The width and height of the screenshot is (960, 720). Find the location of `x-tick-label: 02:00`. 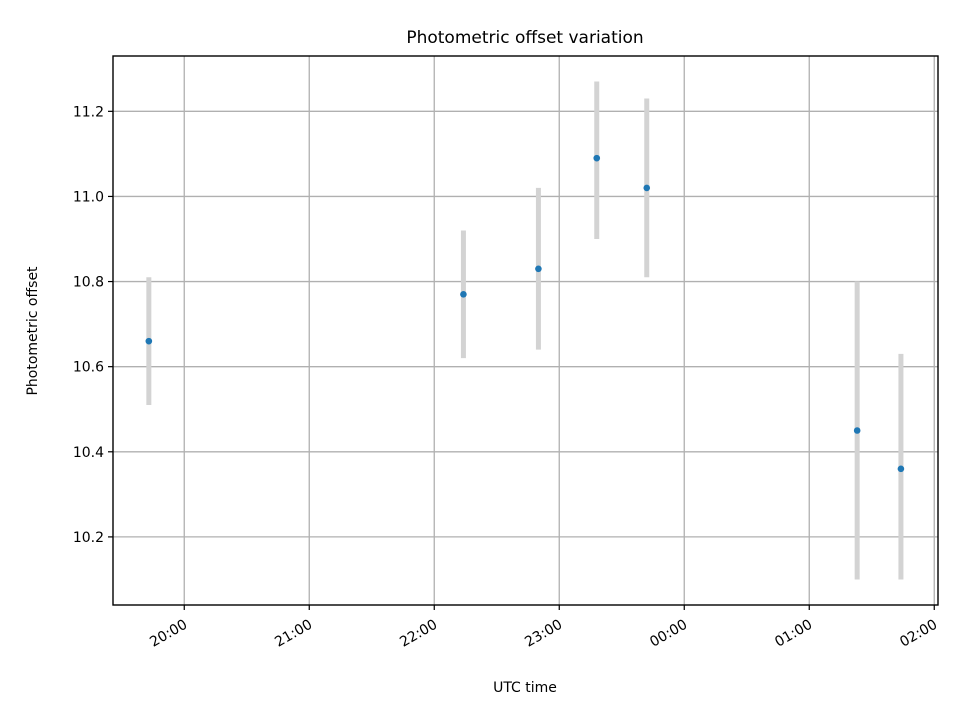

x-tick-label: 02:00 is located at coordinates (918, 634).